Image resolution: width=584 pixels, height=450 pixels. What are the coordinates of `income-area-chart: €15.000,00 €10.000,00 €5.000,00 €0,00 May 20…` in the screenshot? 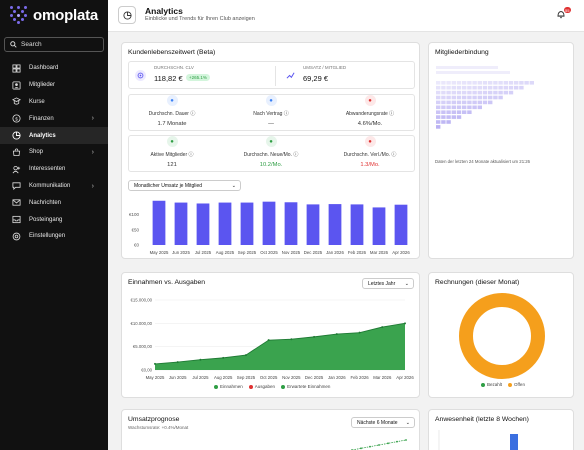 It's located at (272, 339).